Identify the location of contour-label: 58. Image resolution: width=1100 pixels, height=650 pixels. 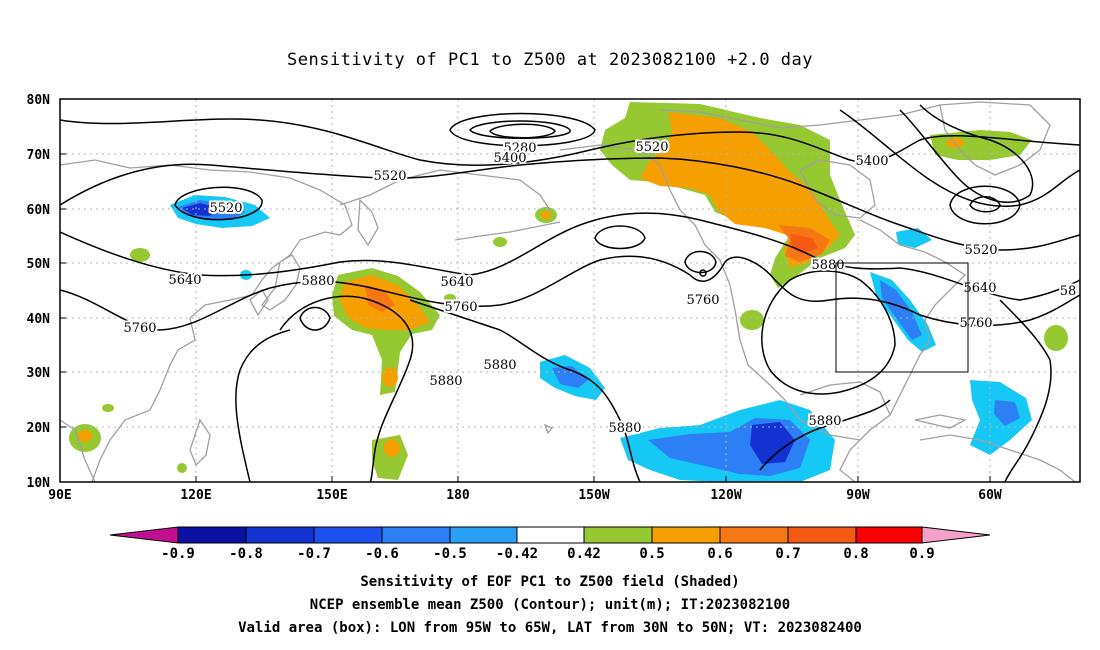
(1068, 291).